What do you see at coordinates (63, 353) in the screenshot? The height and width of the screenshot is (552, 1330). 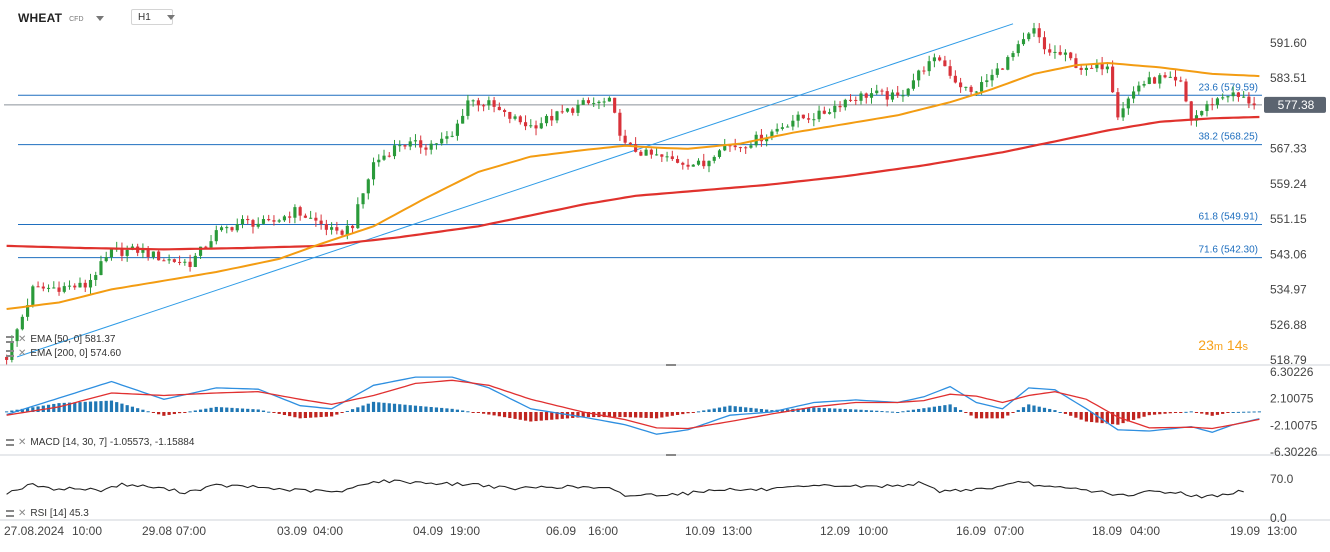 I see `ema200-legend: ✕ EMA [200, 0] 574.60` at bounding box center [63, 353].